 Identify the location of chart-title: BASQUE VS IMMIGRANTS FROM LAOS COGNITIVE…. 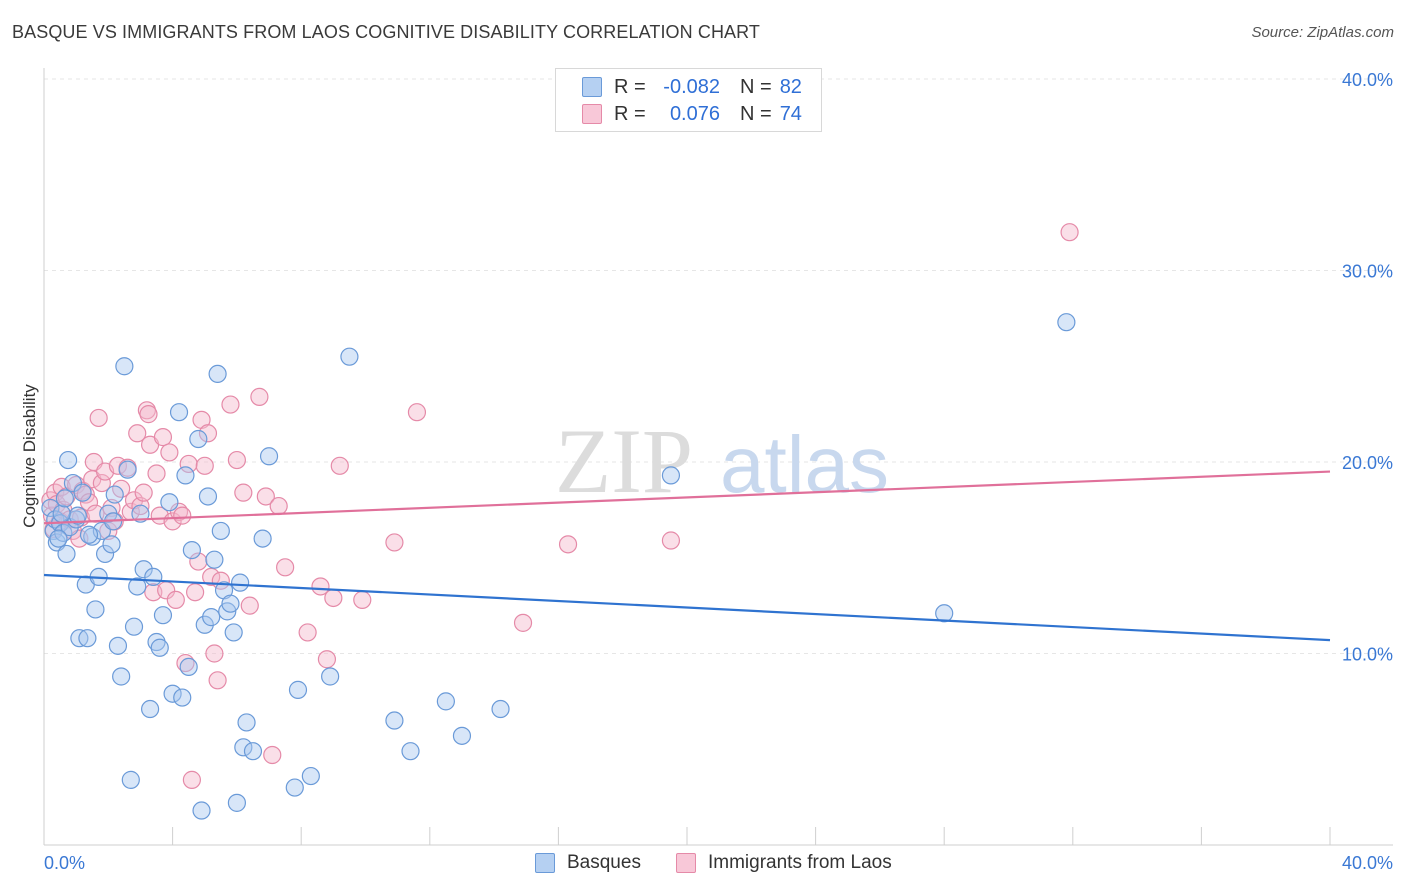
(386, 32).